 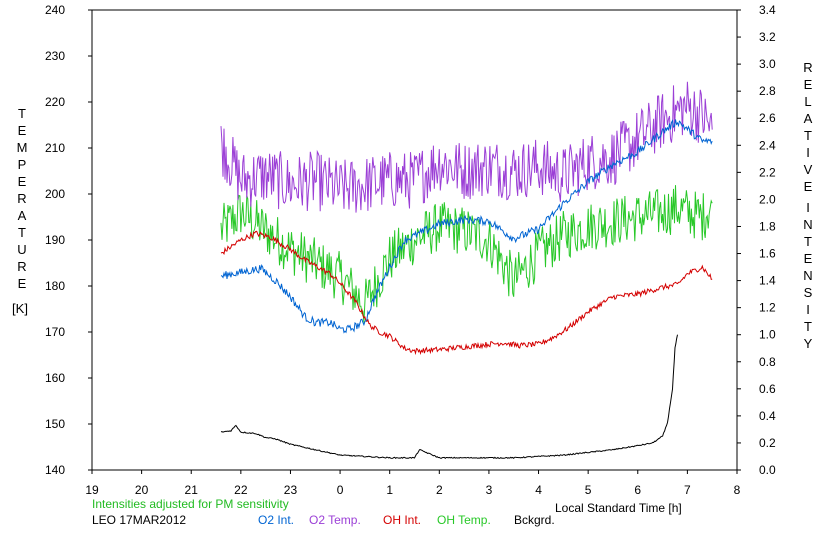 I want to click on right-tick-label: 2.6, so click(x=767, y=118).